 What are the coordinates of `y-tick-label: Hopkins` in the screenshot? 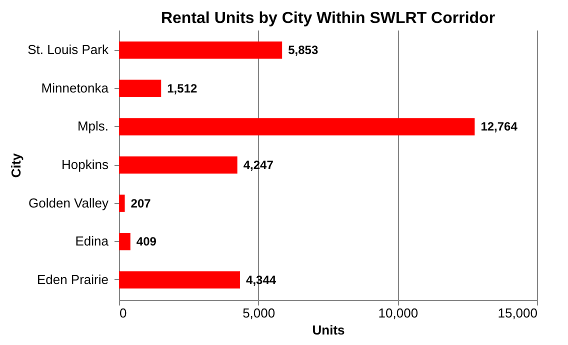 It's located at (85, 164).